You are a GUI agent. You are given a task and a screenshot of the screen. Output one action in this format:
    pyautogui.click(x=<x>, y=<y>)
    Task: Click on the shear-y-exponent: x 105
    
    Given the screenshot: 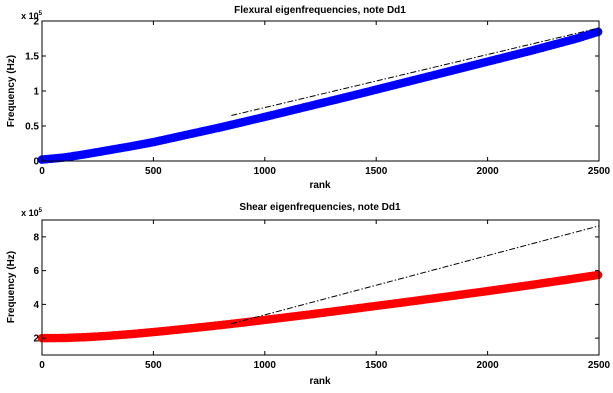 What is the action you would take?
    pyautogui.click(x=32, y=213)
    